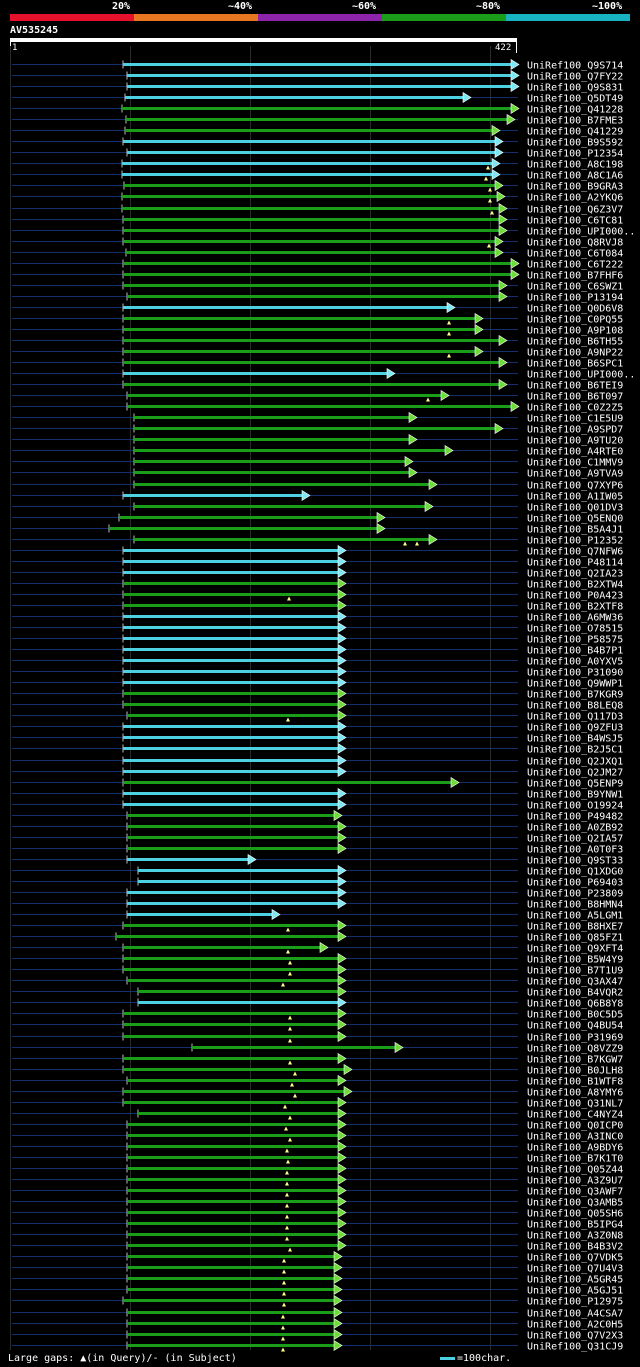 This screenshot has width=640, height=1367. Describe the element at coordinates (575, 596) in the screenshot. I see `hit-label: UniRef100_P0A423` at that location.